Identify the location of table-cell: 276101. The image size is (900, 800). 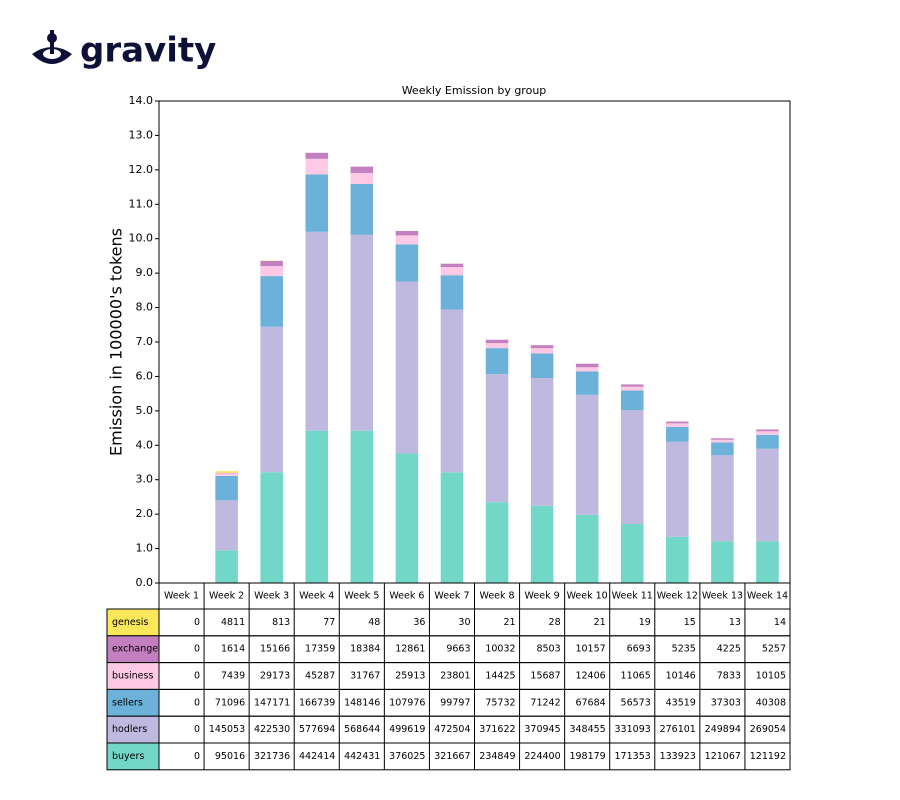
(678, 729).